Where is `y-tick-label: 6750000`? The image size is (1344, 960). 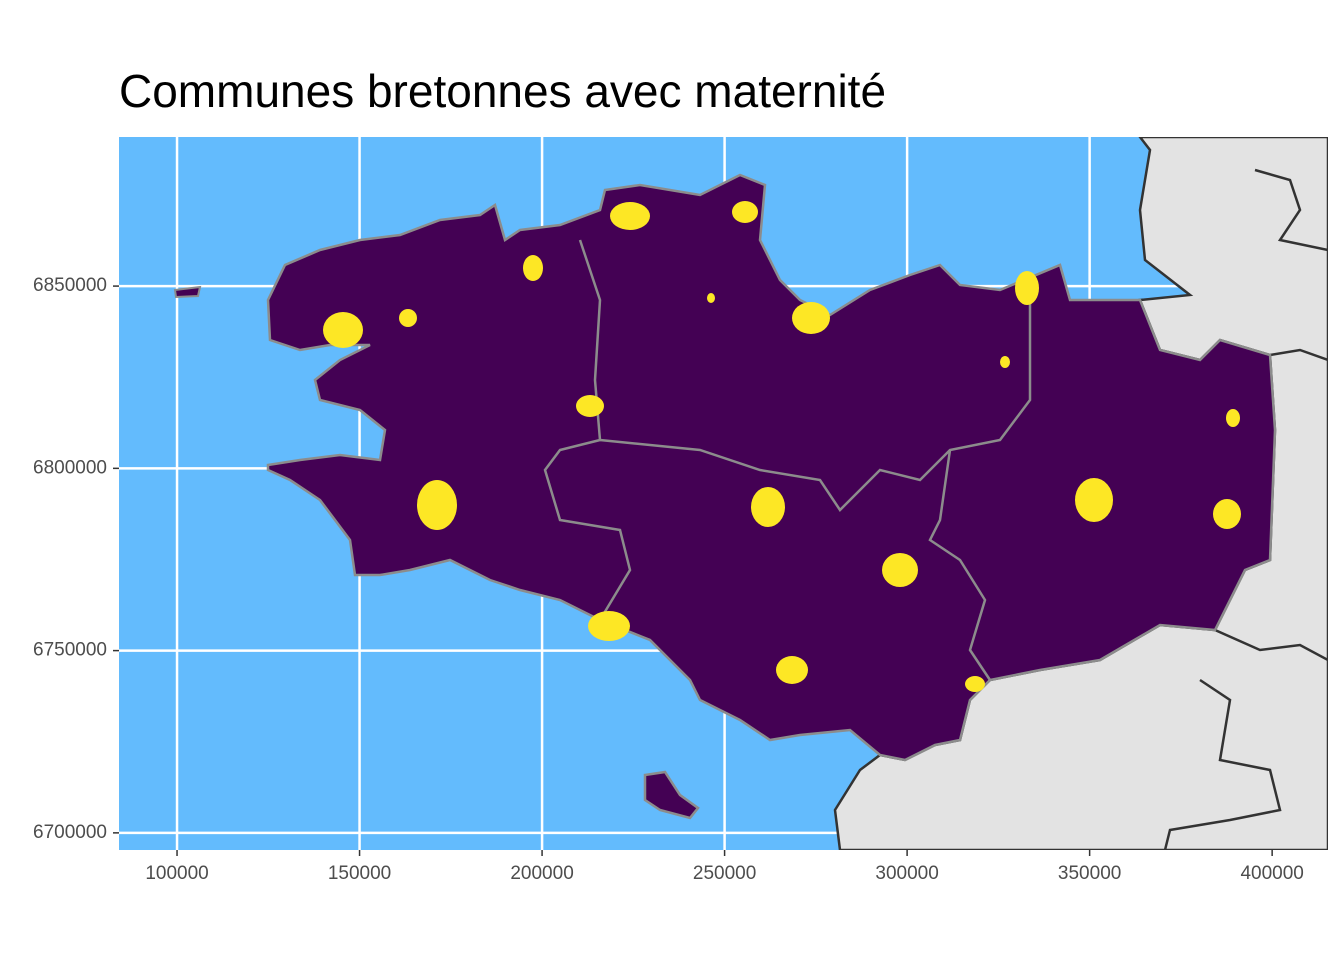 y-tick-label: 6750000 is located at coordinates (70, 650).